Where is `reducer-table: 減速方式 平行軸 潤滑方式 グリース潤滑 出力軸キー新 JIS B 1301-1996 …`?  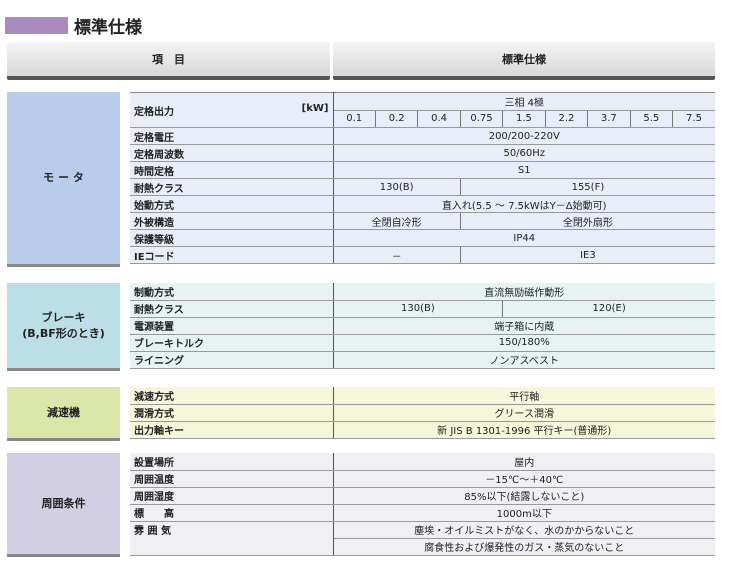
reducer-table: 減速方式 平行軸 潤滑方式 グリース潤滑 出力軸キー新 JIS B 1301-1996 … is located at coordinates (422, 413).